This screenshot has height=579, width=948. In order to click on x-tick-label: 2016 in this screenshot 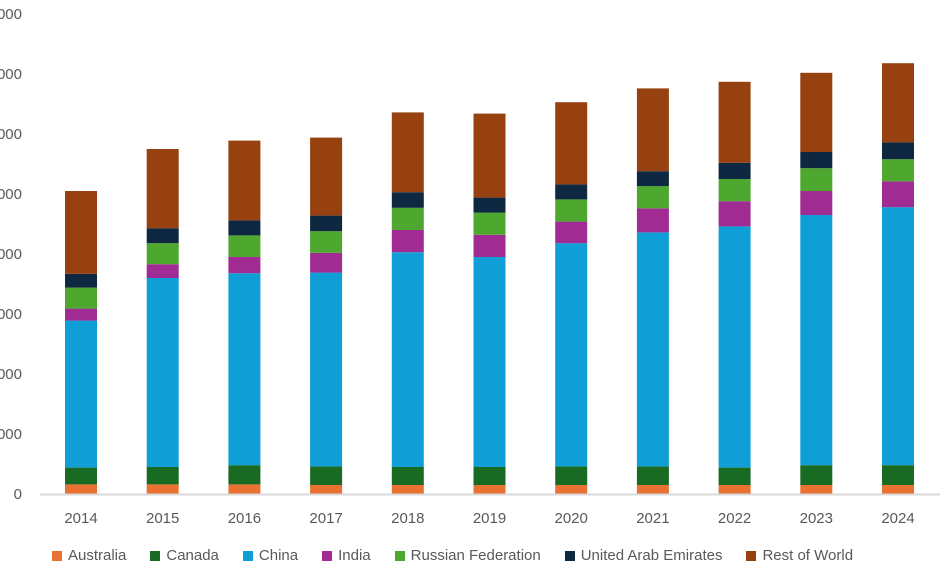, I will do `click(244, 518)`.